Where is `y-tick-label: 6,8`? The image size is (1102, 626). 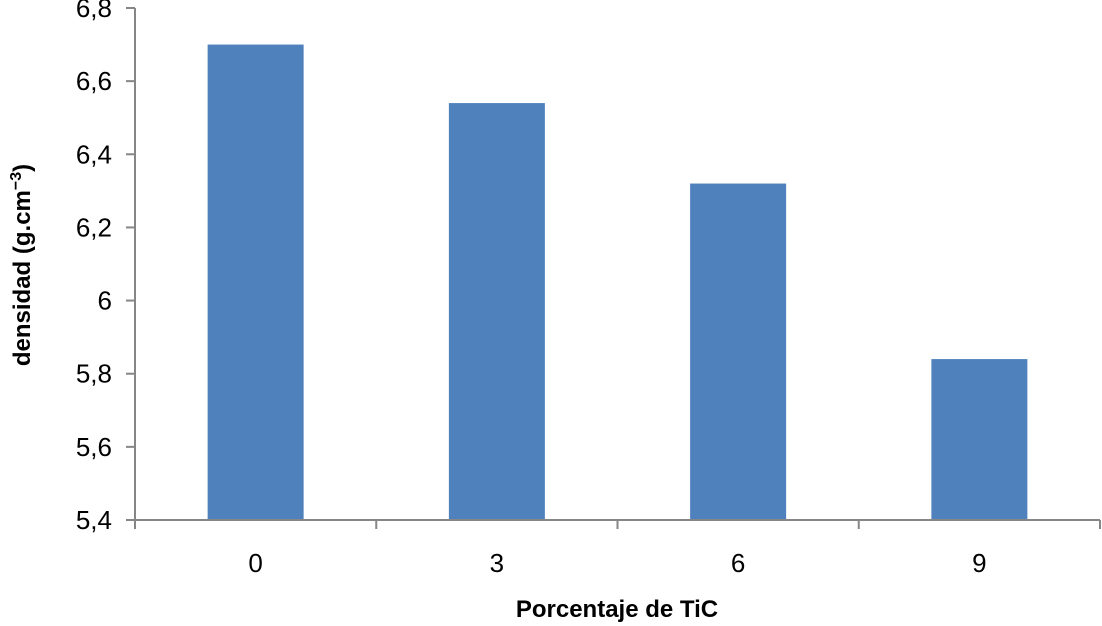 y-tick-label: 6,8 is located at coordinates (94, 11).